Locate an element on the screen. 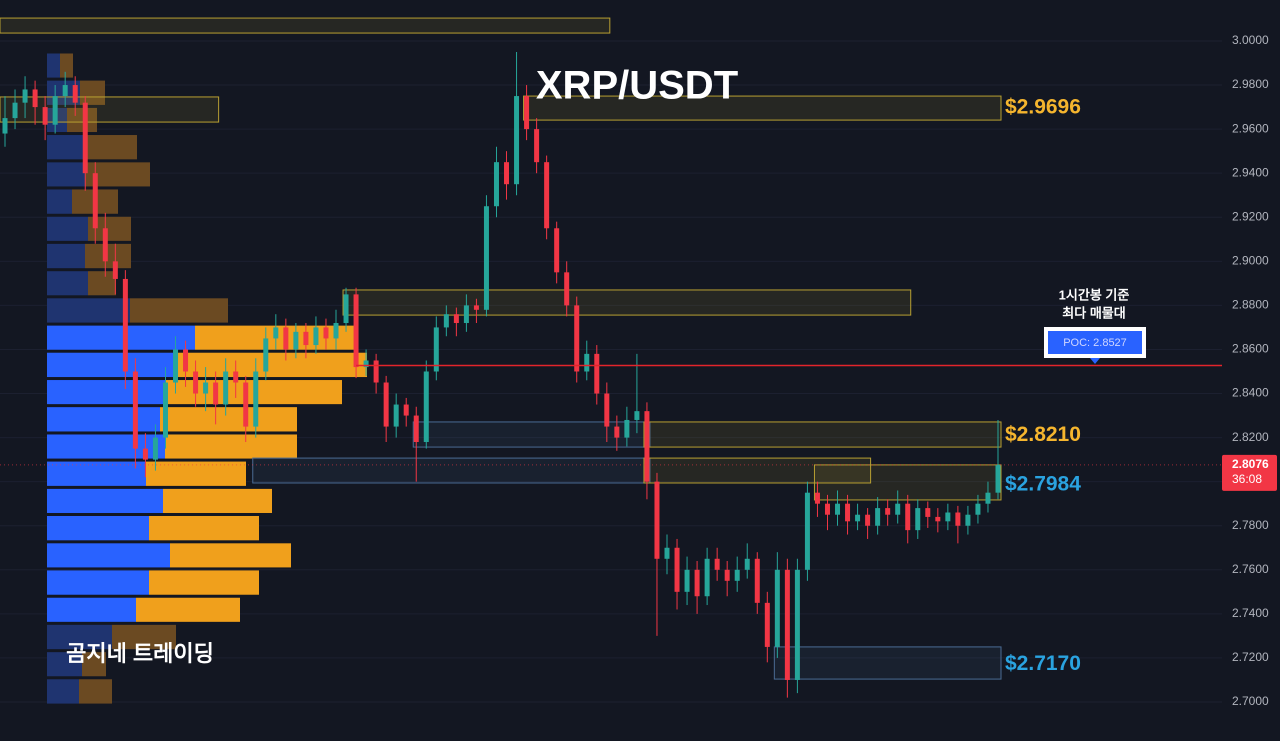 Image resolution: width=1280 pixels, height=741 pixels. y-tick-label: 2.8600 is located at coordinates (1250, 349).